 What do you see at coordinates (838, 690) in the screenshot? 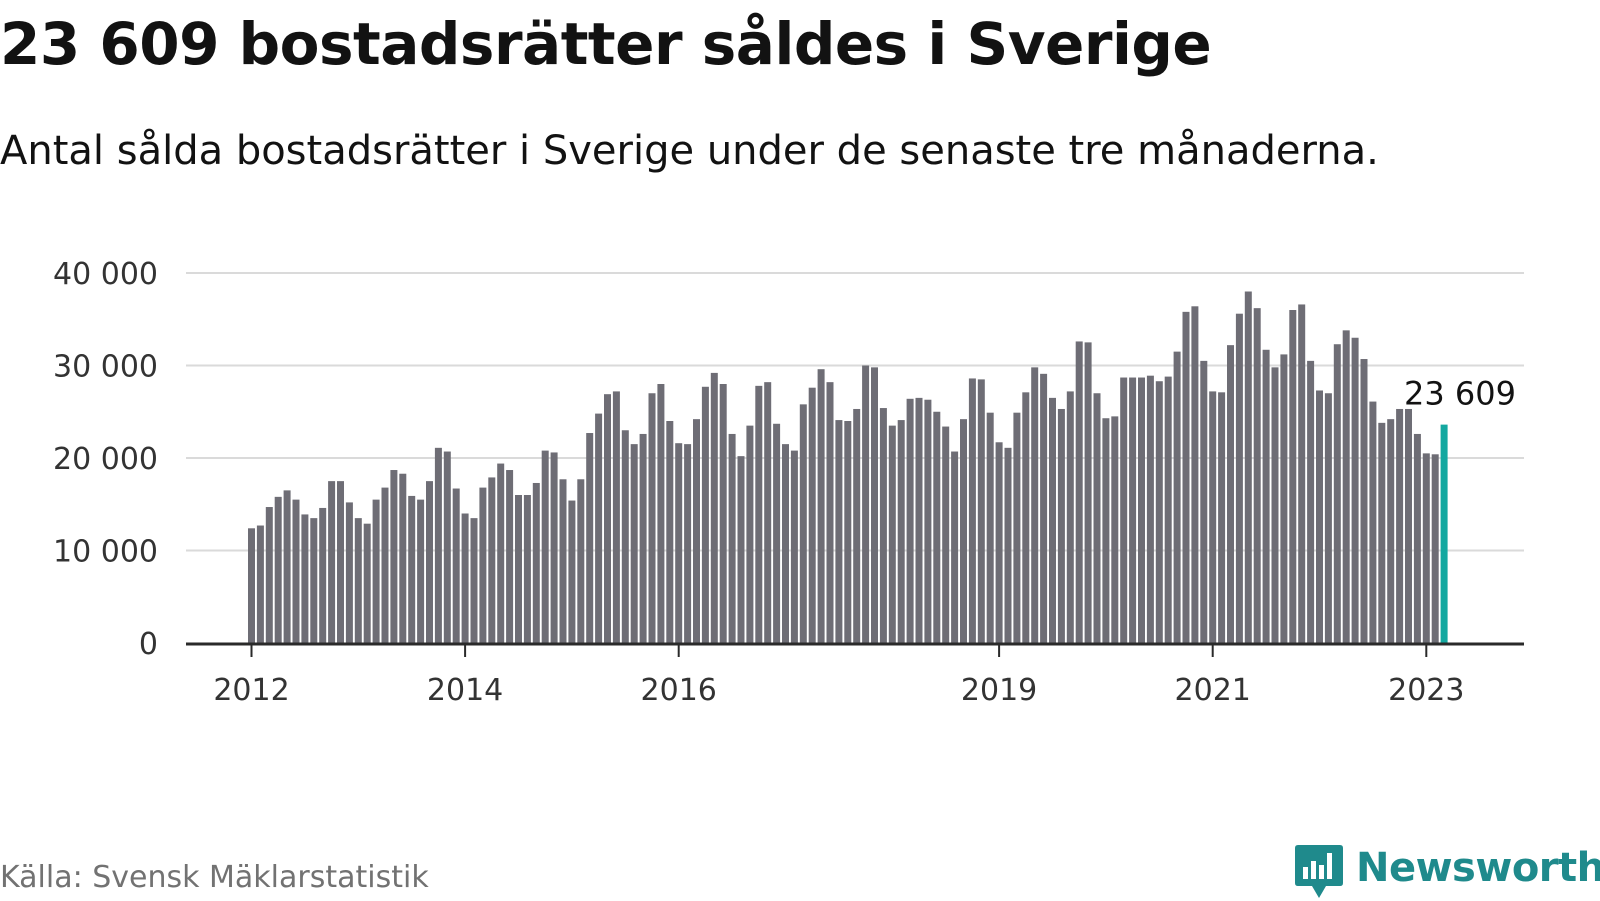
I see `x-axis-tick-labels: 2012 2014 2016 2019 2021 2023` at bounding box center [838, 690].